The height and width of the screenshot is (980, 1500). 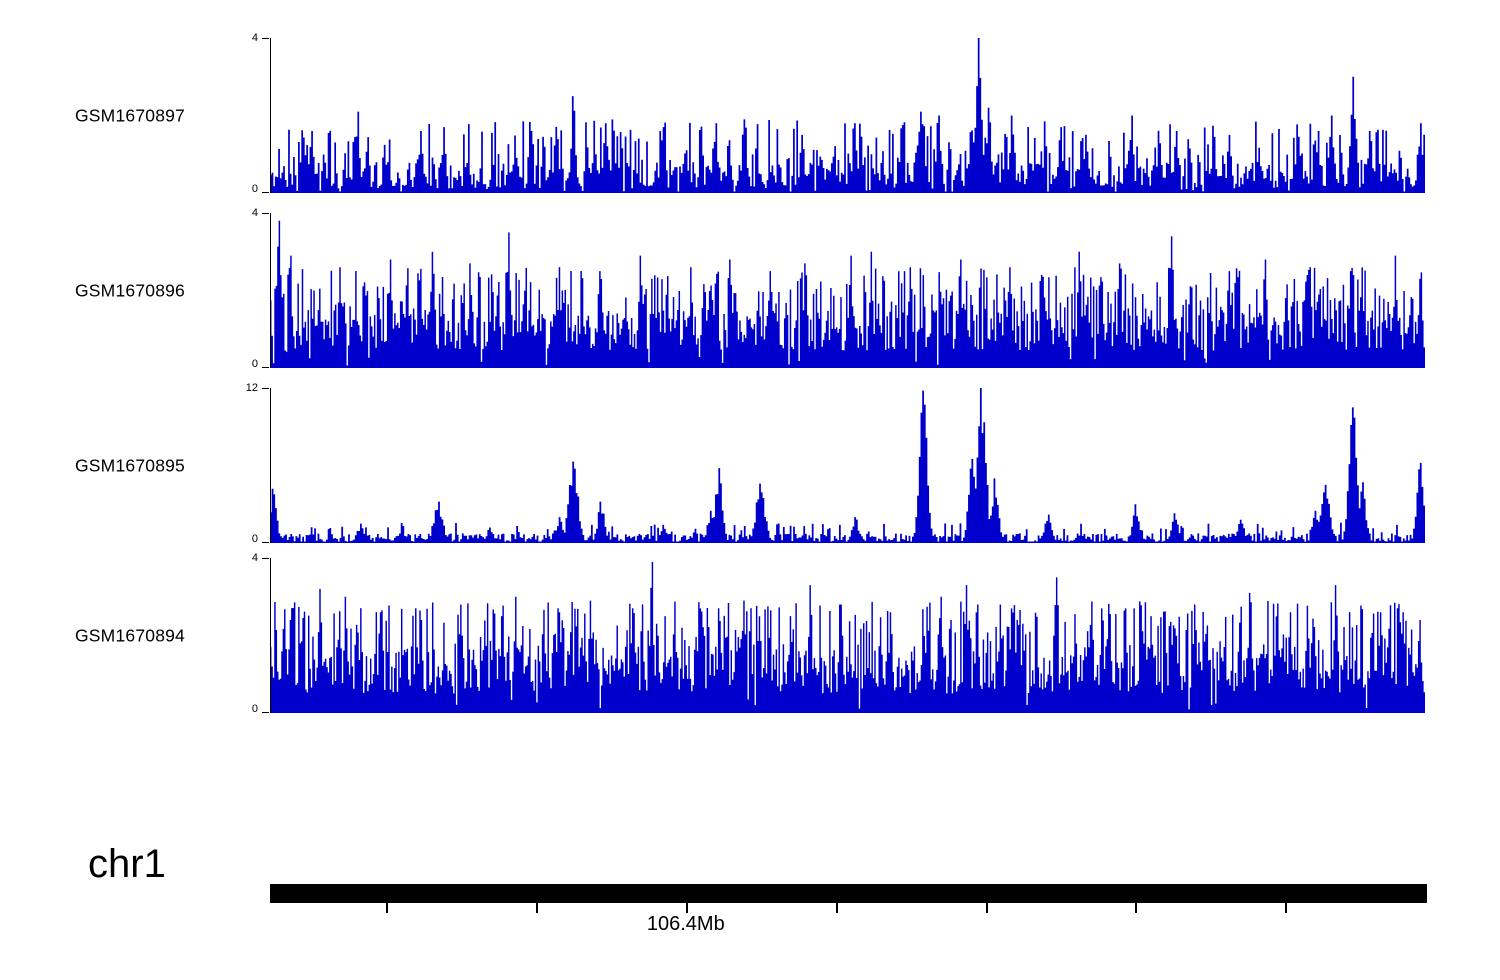 What do you see at coordinates (848, 893) in the screenshot?
I see `chromosome-bar` at bounding box center [848, 893].